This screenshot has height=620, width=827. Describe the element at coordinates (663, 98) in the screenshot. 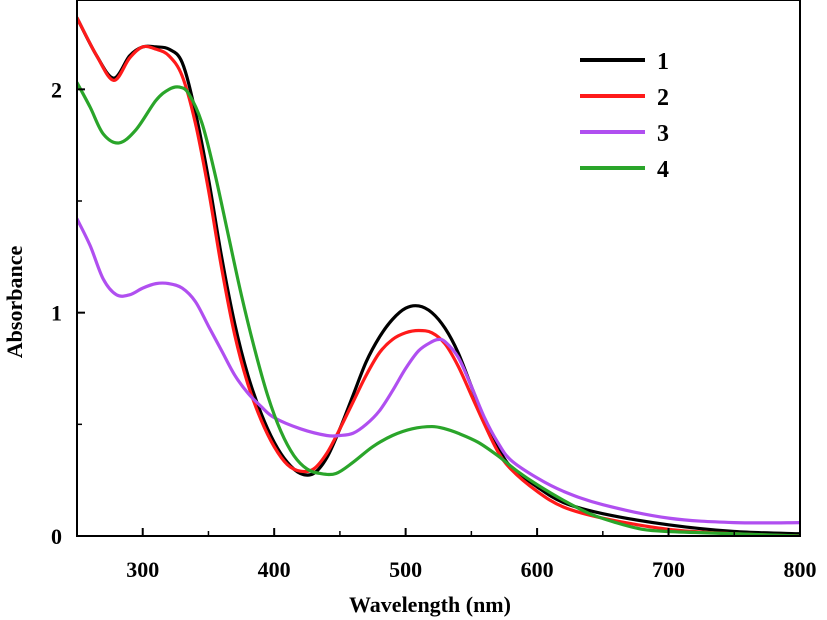

I see `legend-label: 2` at that location.